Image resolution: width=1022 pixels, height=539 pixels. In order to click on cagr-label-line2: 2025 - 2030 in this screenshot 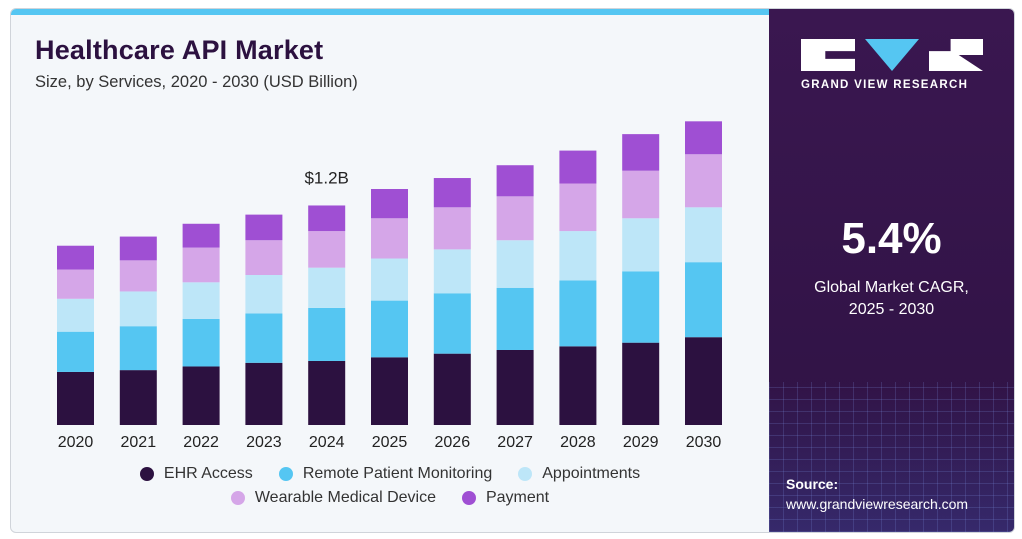, I will do `click(891, 309)`.